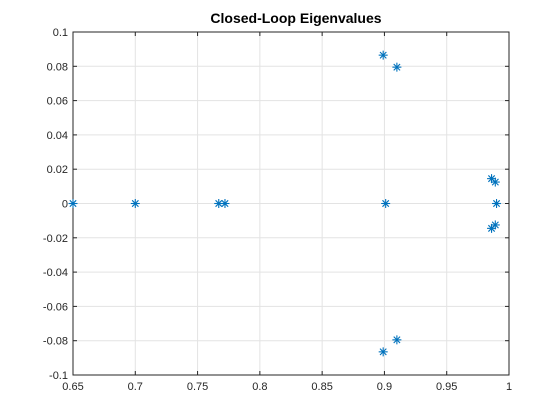 The width and height of the screenshot is (560, 420). Describe the element at coordinates (446, 387) in the screenshot. I see `x-tick-label: 0.95` at that location.